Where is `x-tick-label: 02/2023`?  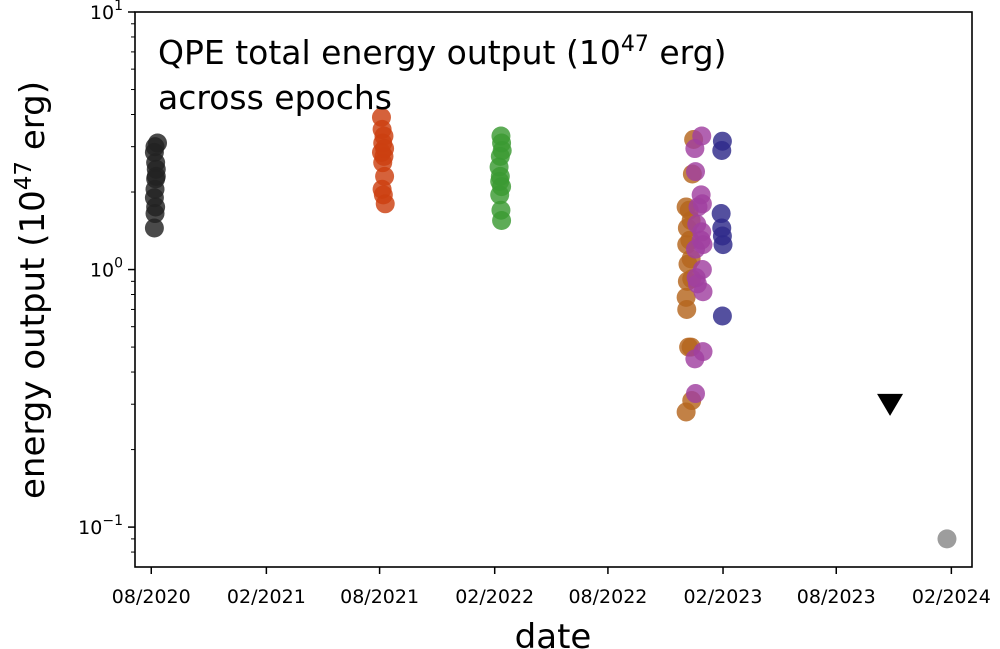
x-tick-label: 02/2023 is located at coordinates (723, 597).